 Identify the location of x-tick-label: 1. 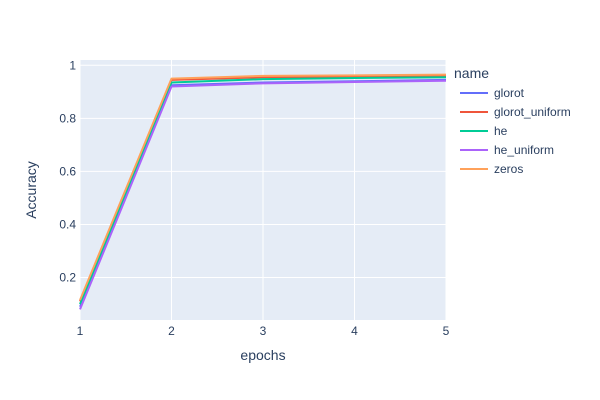
(80, 331).